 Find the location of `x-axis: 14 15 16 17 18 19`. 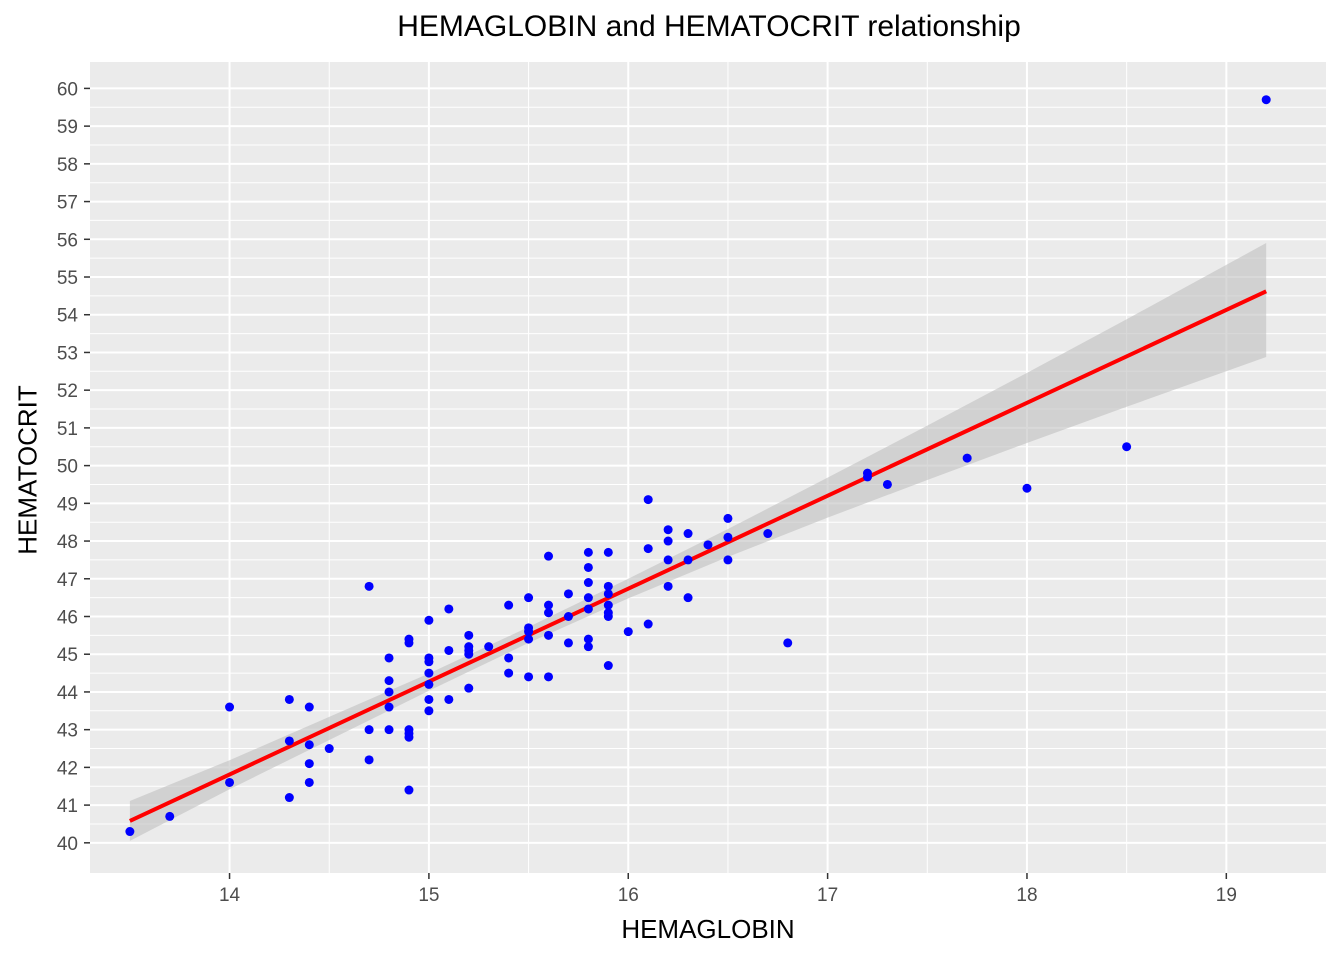

x-axis: 14 15 16 17 18 19 is located at coordinates (728, 889).